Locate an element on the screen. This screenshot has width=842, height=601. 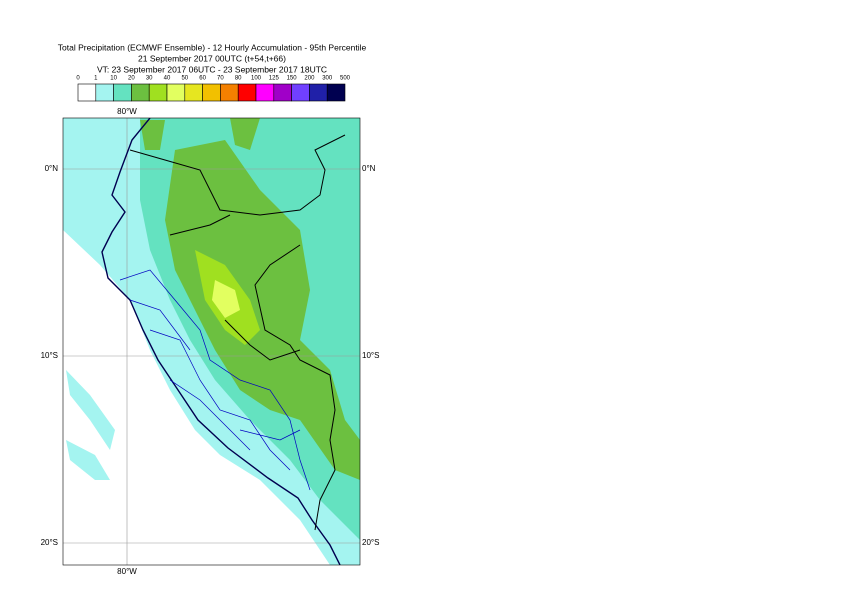
colorbar-label: 40 is located at coordinates (167, 79).